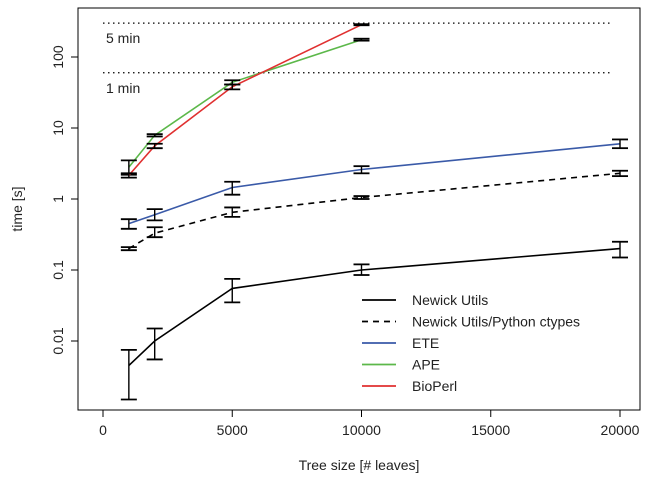  What do you see at coordinates (58, 57) in the screenshot?
I see `y-tick-label: 100` at bounding box center [58, 57].